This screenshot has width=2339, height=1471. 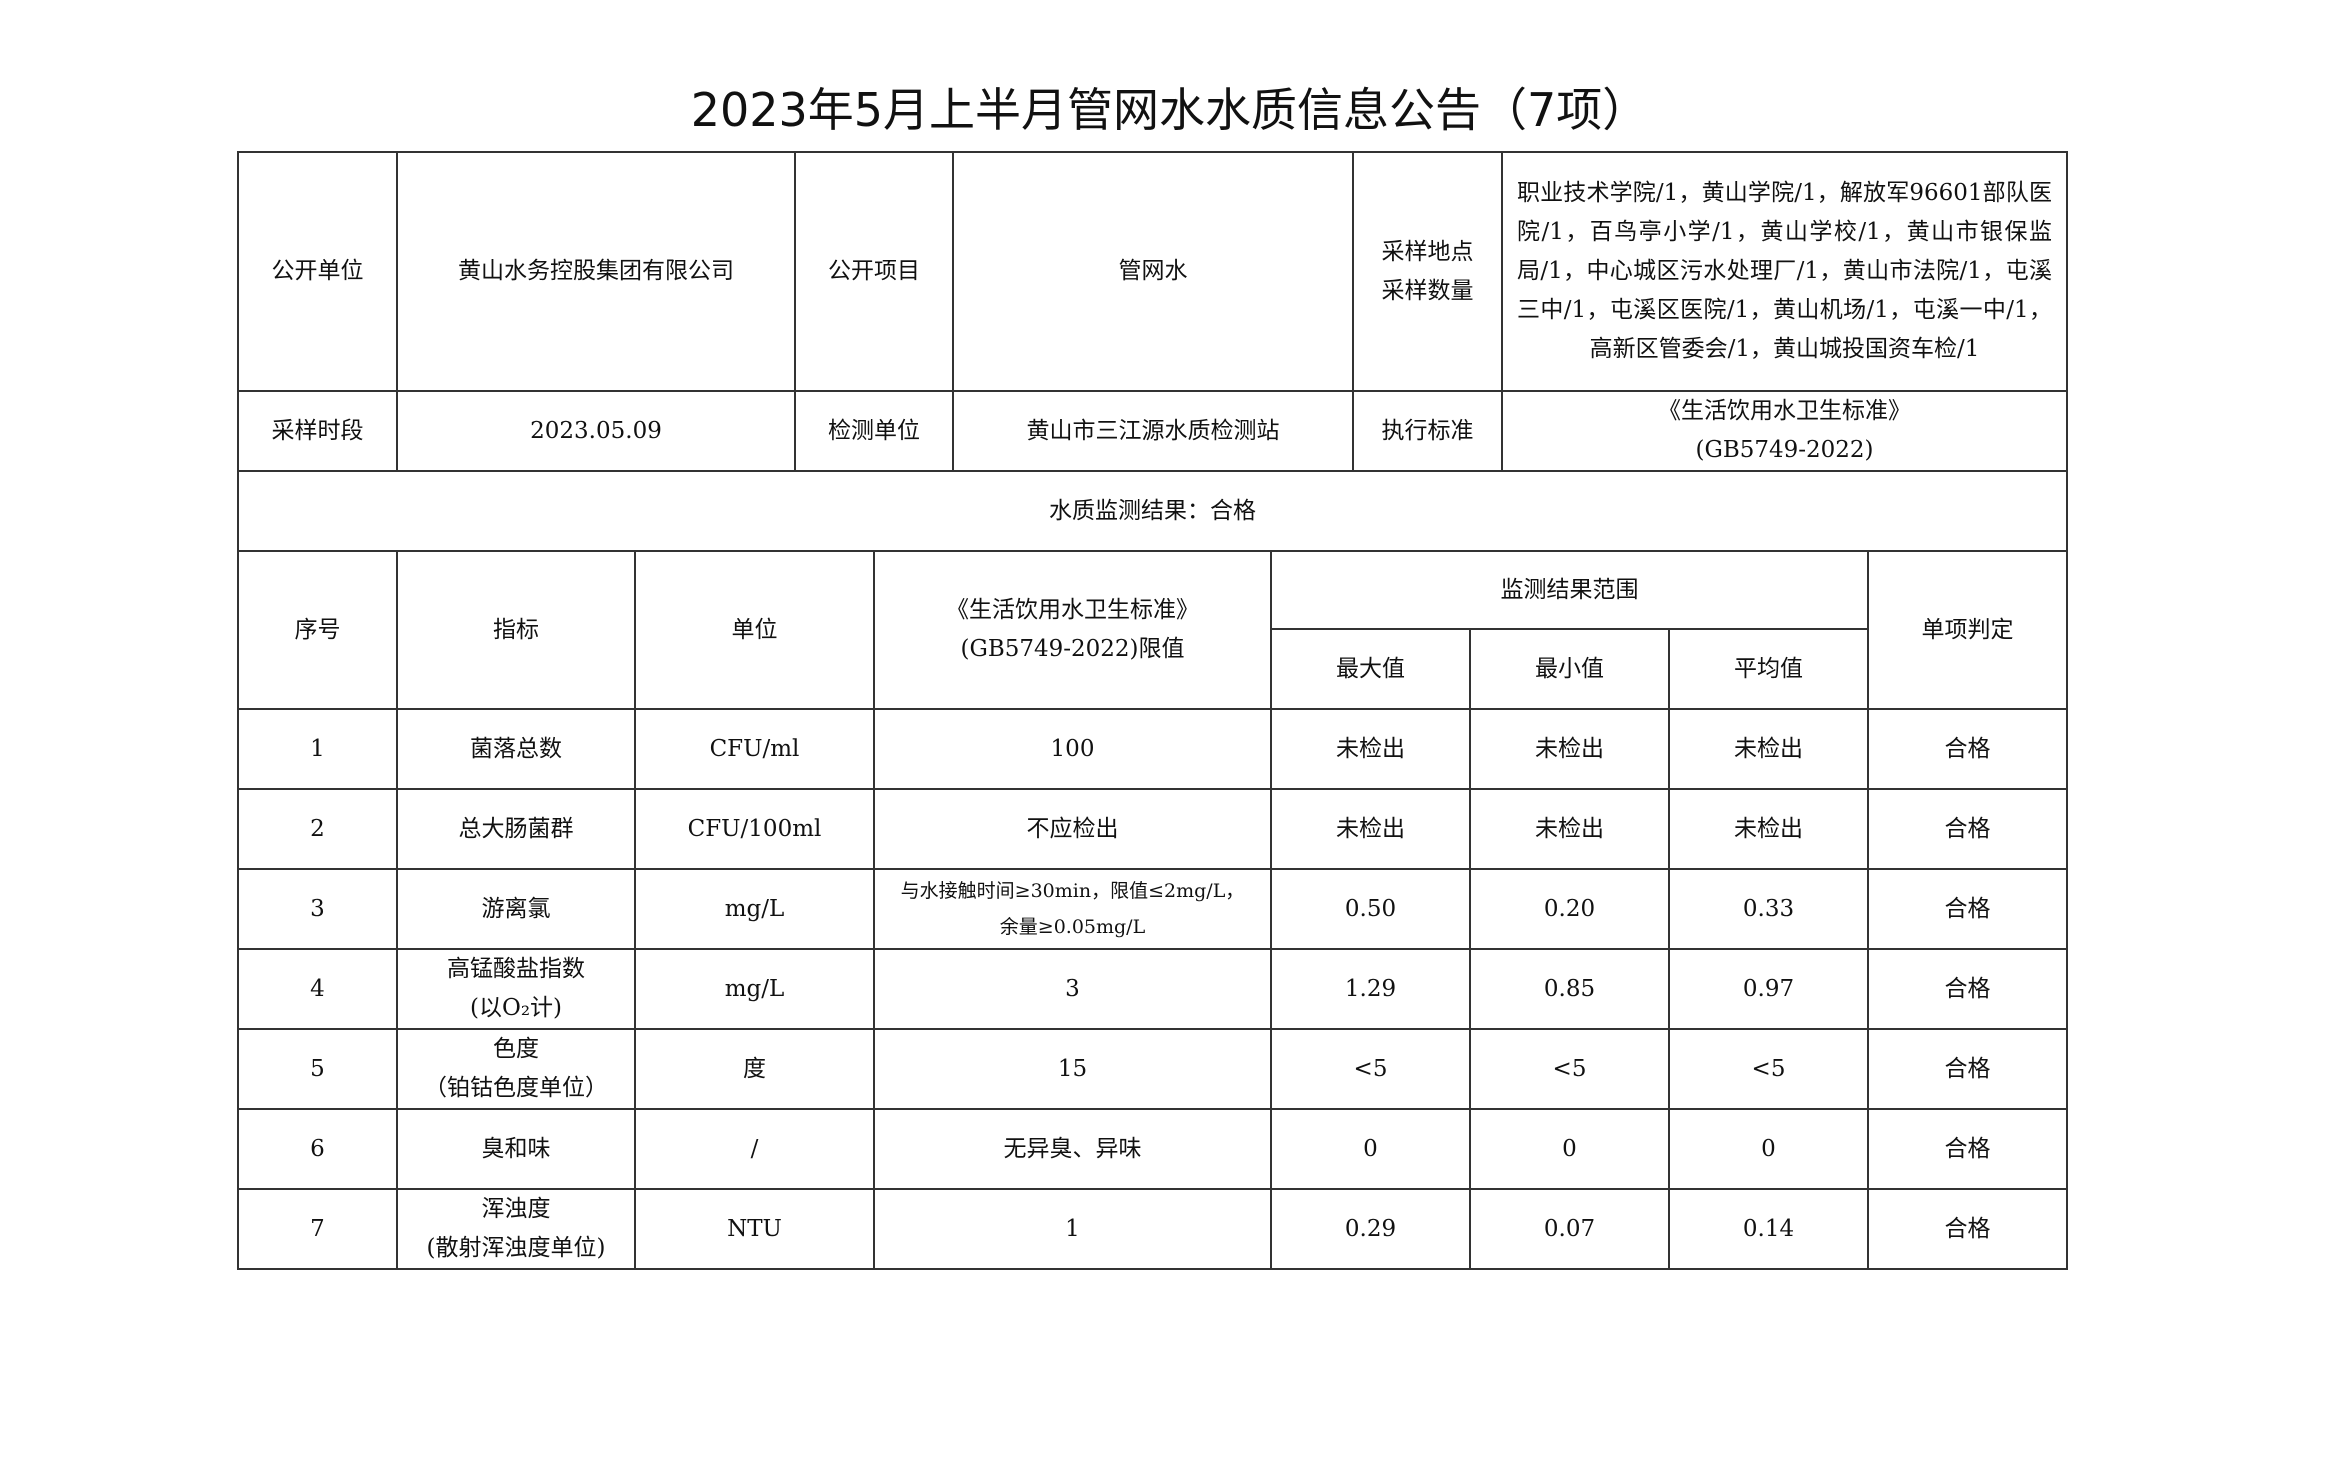 I want to click on cell-max: 0, so click(x=1370, y=1149).